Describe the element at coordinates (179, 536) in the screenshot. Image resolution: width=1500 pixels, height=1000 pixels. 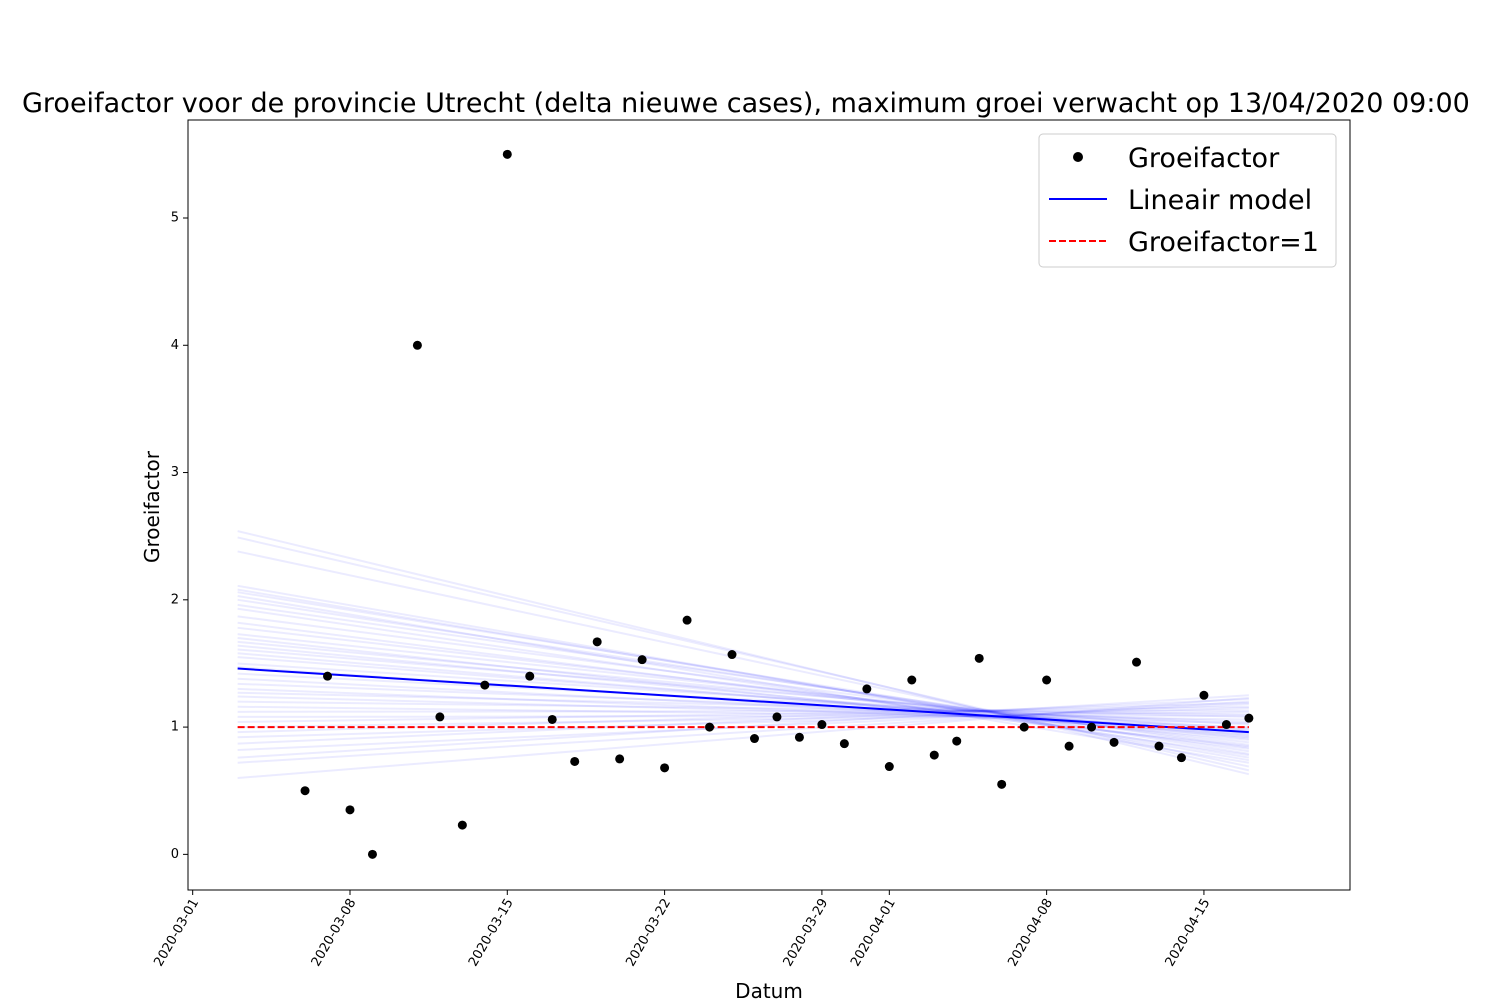
I see `y-axis: 0 1 2 3 4 5` at that location.